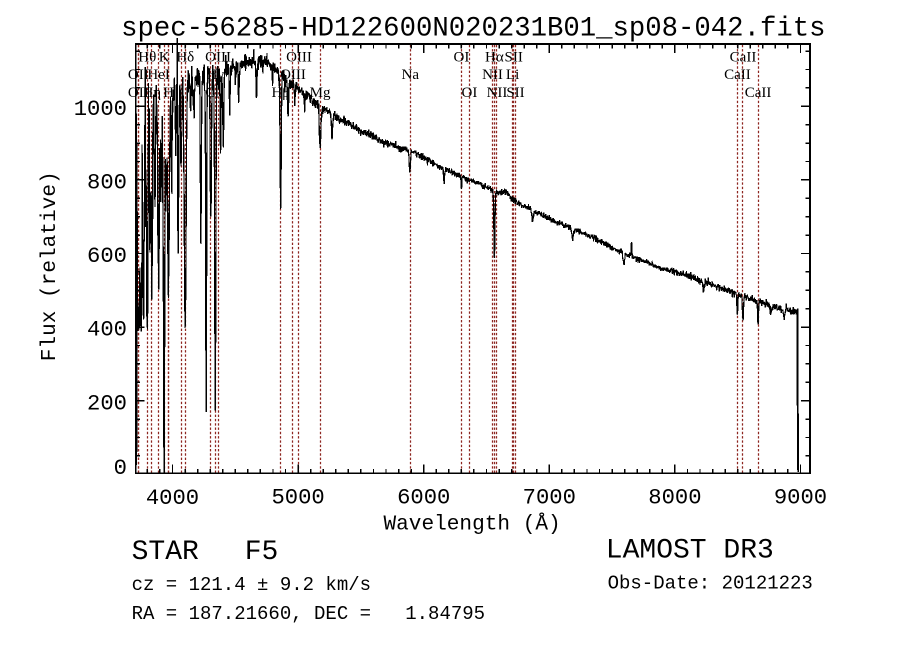  Describe the element at coordinates (158, 75) in the screenshot. I see `svg-text: HeI` at that location.